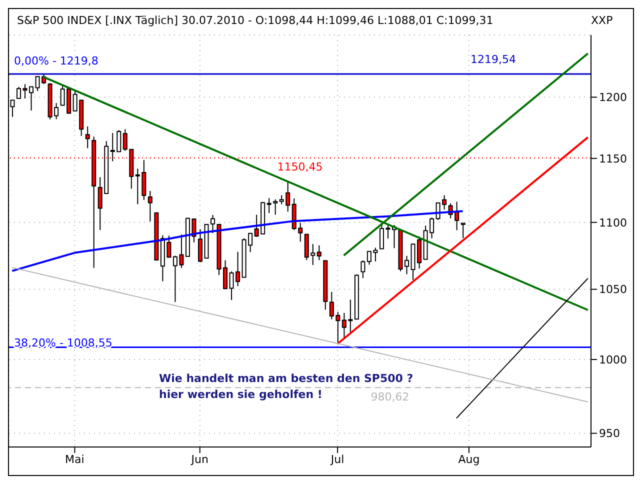 The height and width of the screenshot is (480, 640). I want to click on text: XXP, so click(602, 20).